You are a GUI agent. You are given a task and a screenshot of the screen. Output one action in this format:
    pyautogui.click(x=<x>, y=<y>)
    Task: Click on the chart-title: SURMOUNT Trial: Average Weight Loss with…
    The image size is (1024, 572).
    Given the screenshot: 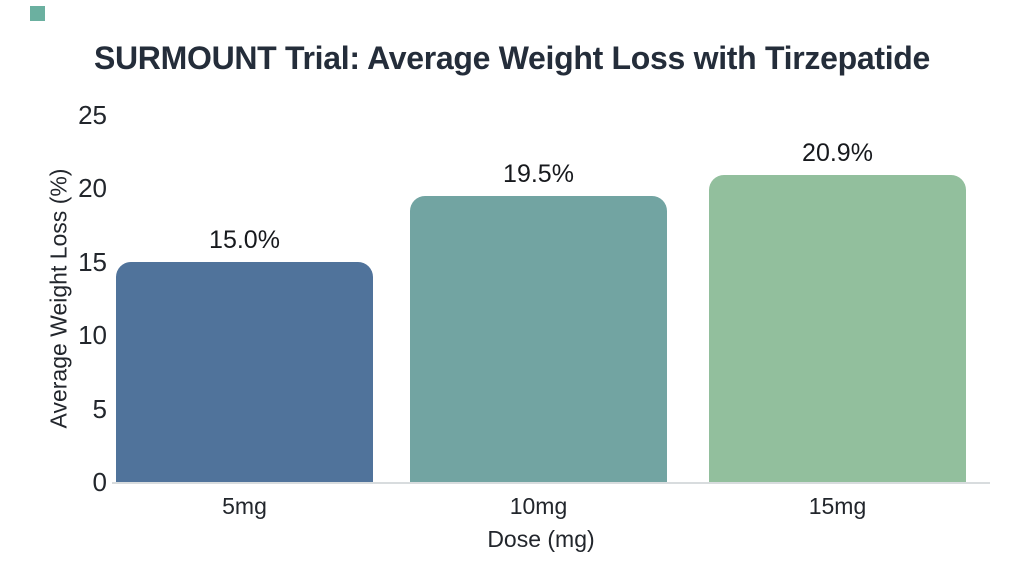 What is the action you would take?
    pyautogui.click(x=512, y=58)
    